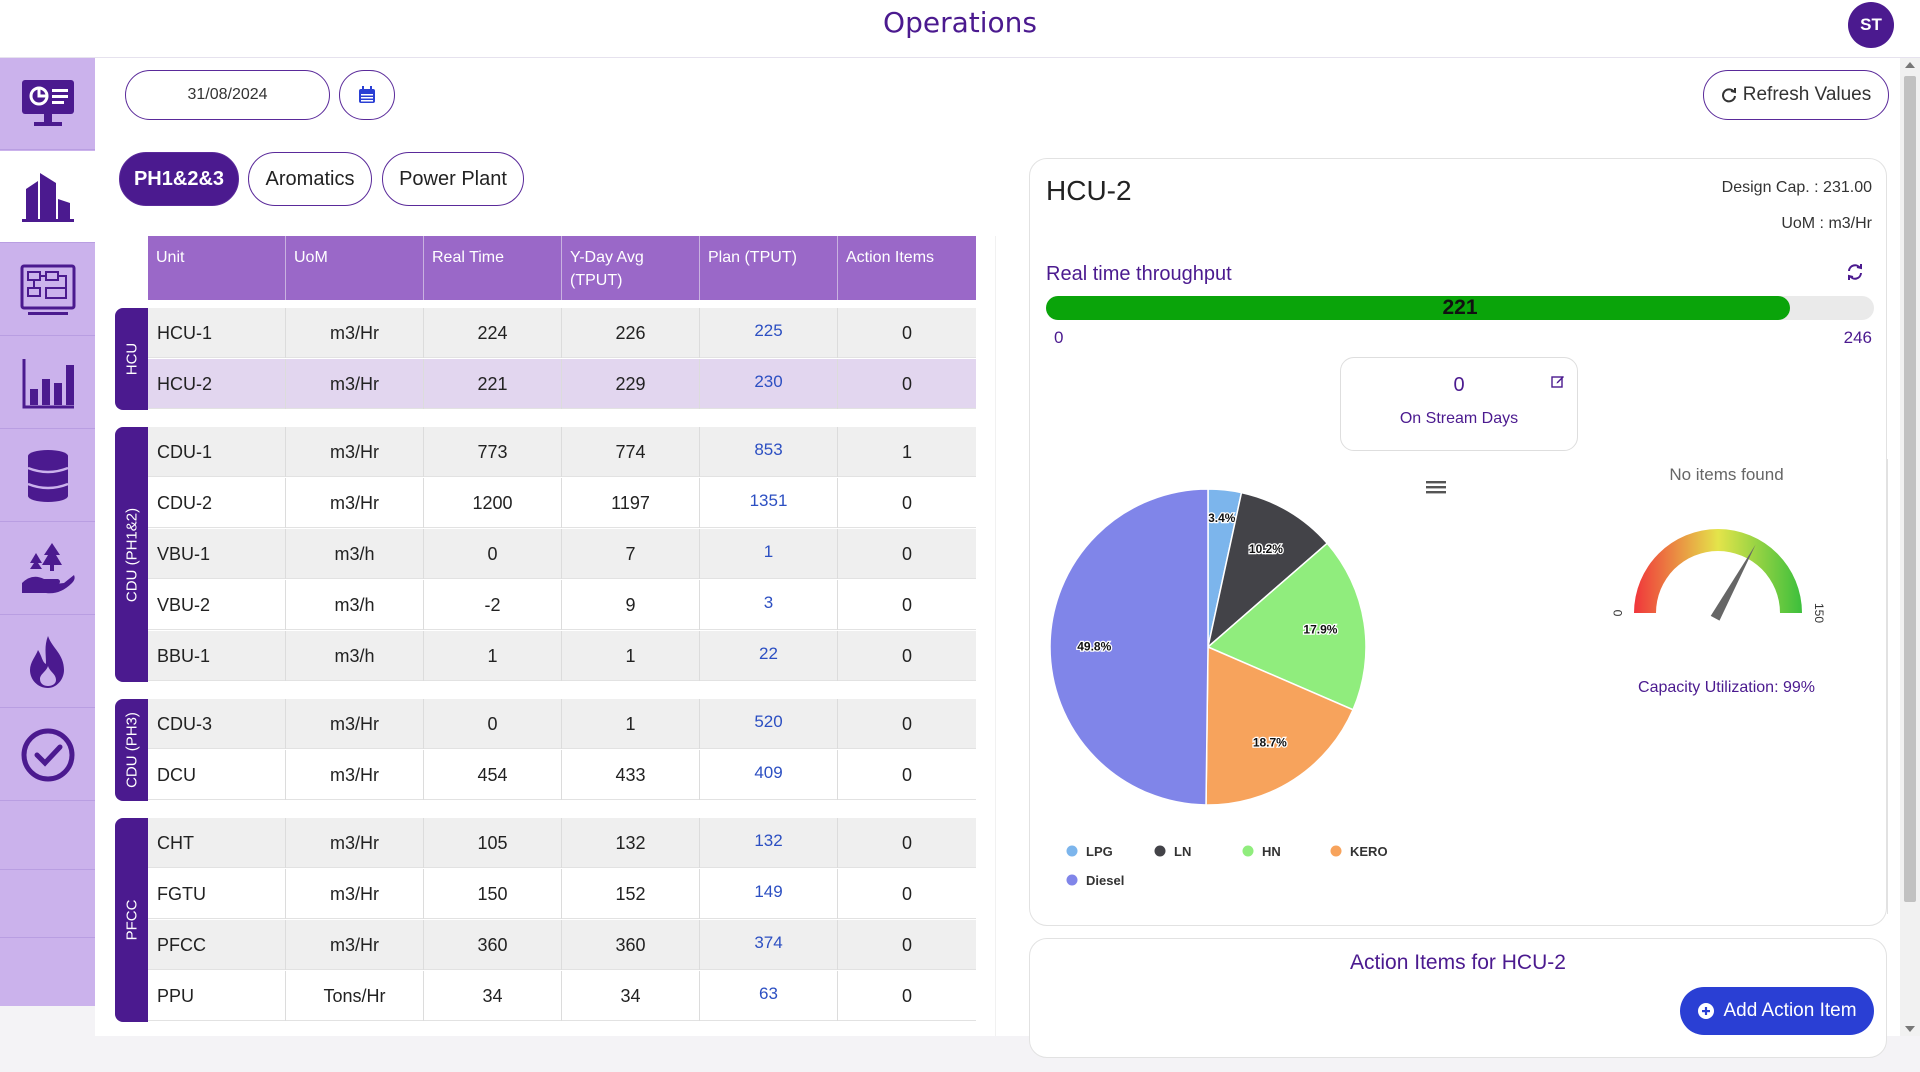 The width and height of the screenshot is (1920, 1072). I want to click on cell-unit: FGTU, so click(217, 894).